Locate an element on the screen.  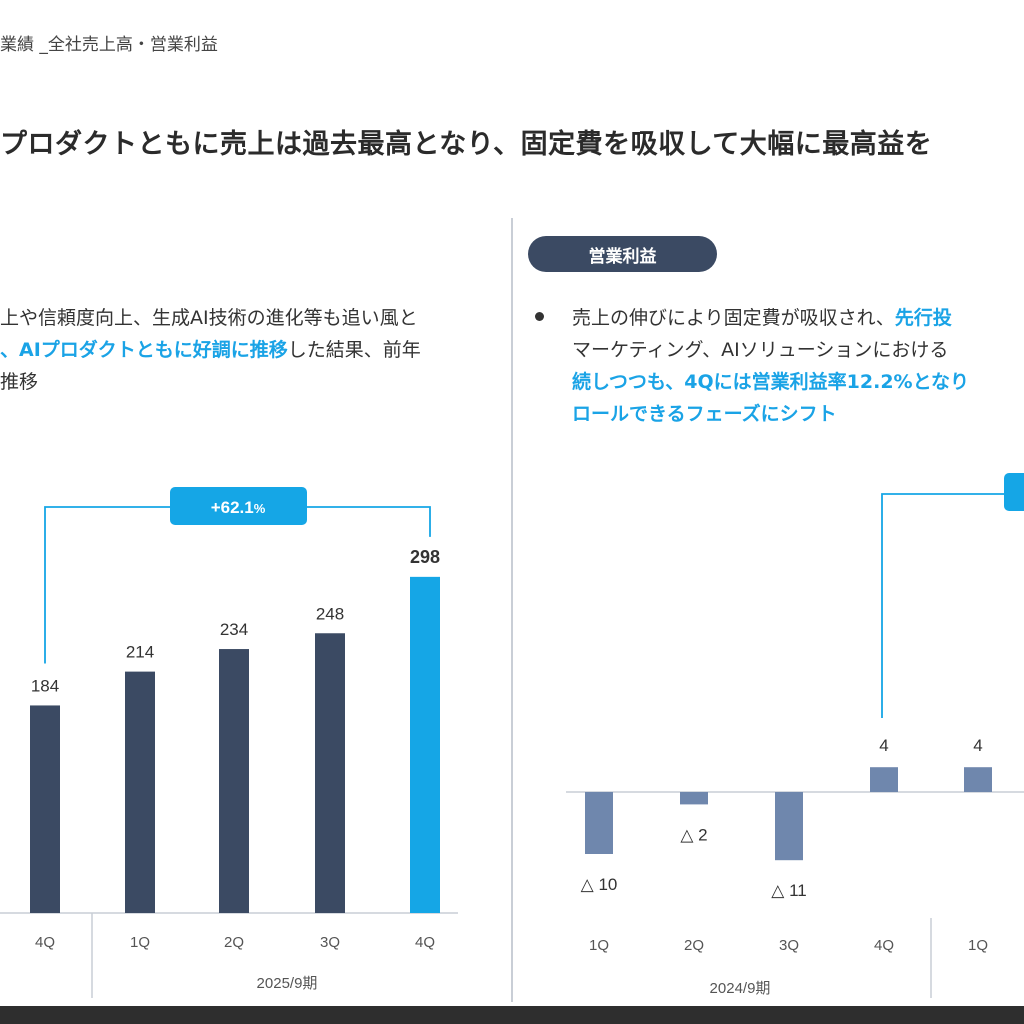
revenue-desc-highlight-text: 、AIプロダクトともに好調に推移 is located at coordinates (144, 350).